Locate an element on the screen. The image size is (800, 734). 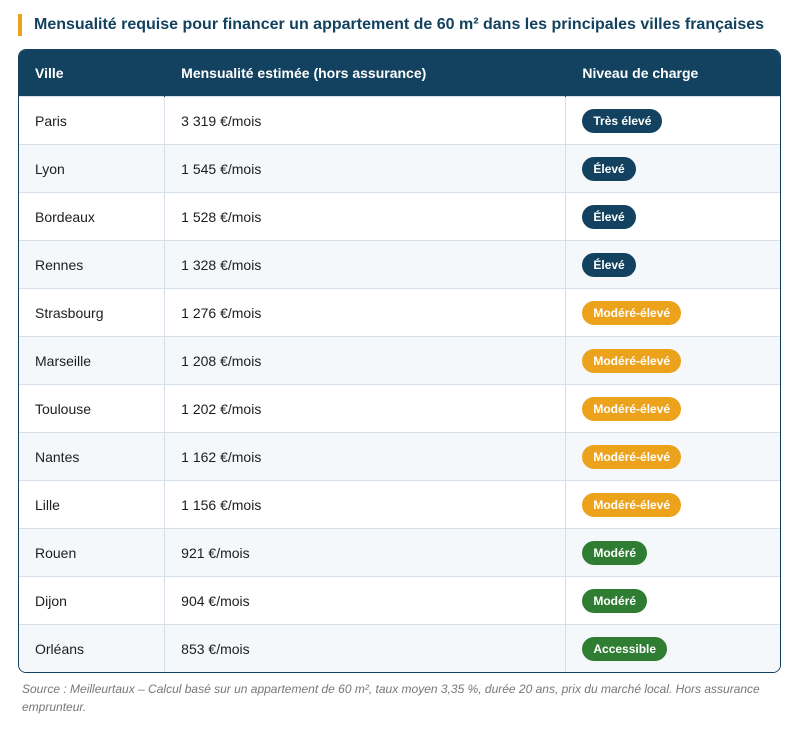
payment-cell: 1 156 €/mois is located at coordinates (365, 504).